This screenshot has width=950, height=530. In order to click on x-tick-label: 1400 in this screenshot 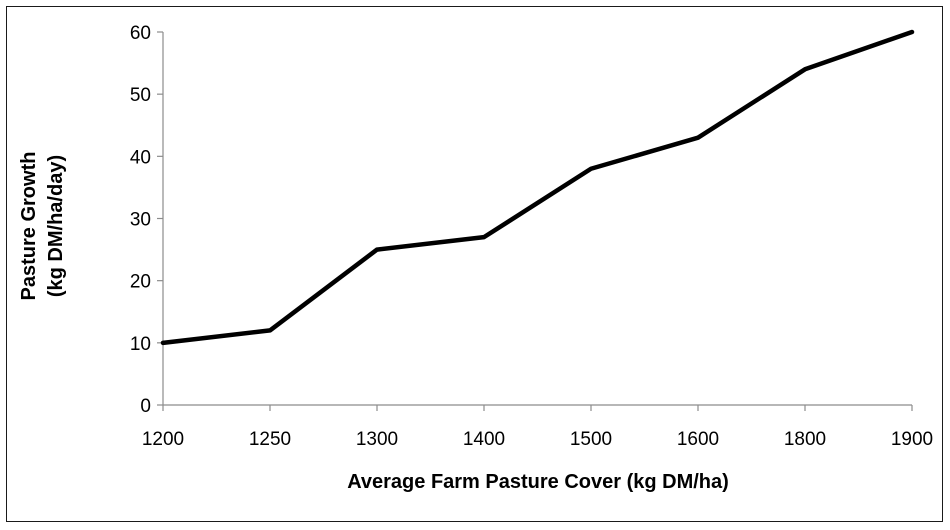, I will do `click(484, 439)`.